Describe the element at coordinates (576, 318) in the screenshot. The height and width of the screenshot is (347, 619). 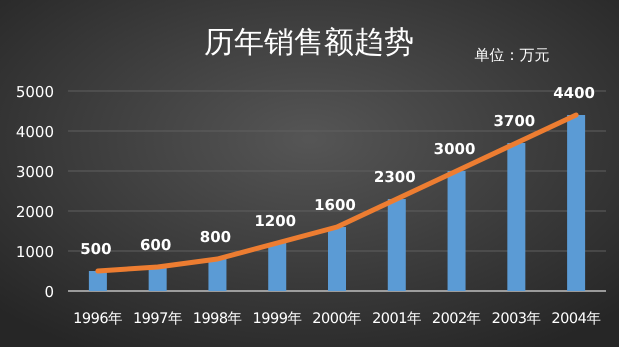
I see `x-tick-label: 2004年` at that location.